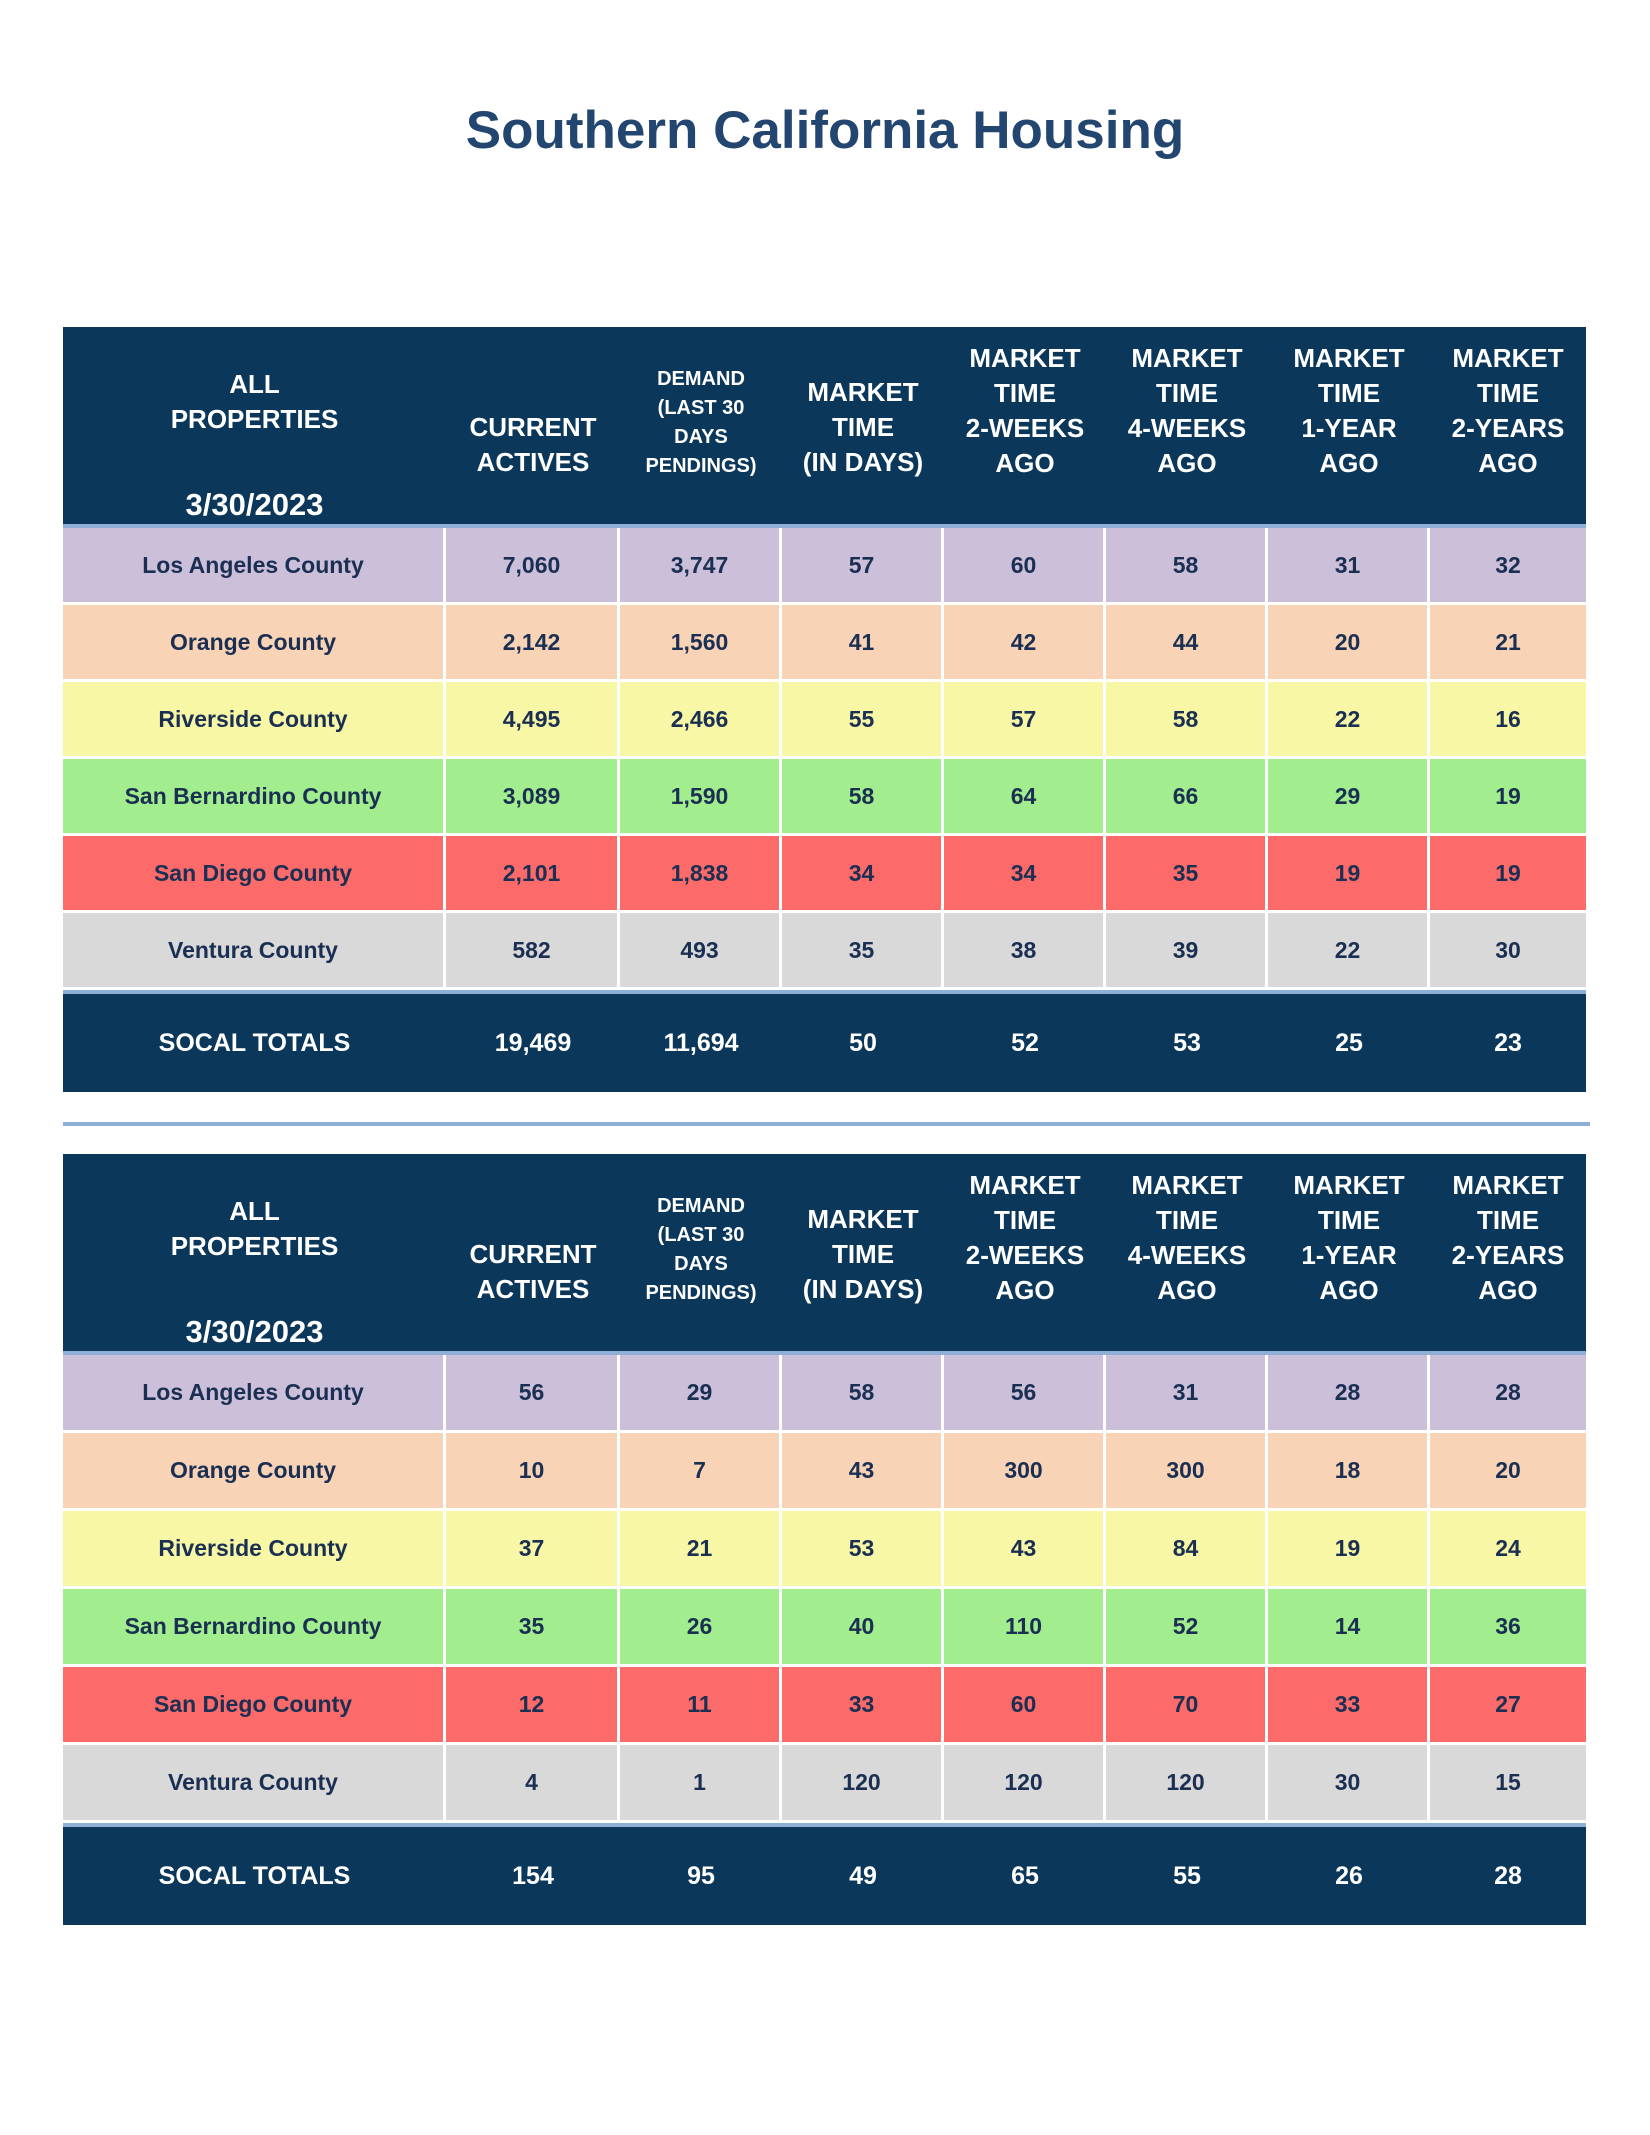 This screenshot has width=1650, height=2135. Describe the element at coordinates (701, 1042) in the screenshot. I see `totals-value: 11,694` at that location.